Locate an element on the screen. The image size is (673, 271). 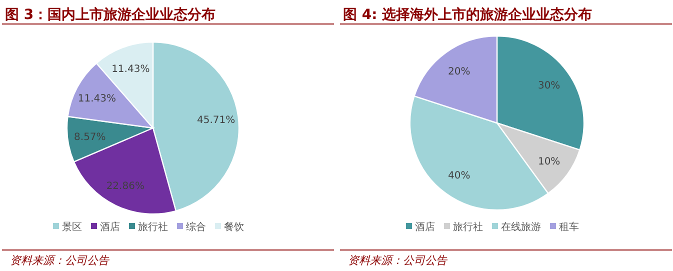
data-label: 20% is located at coordinates (459, 72).